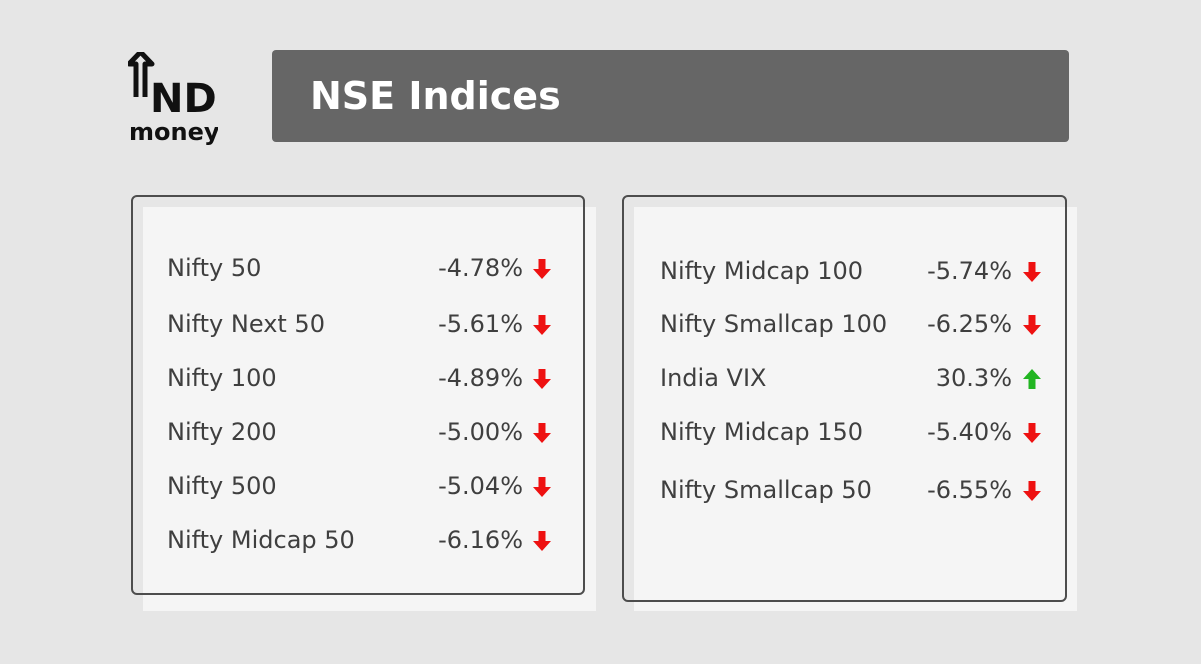 The image size is (1201, 664). What do you see at coordinates (973, 378) in the screenshot?
I see `index-change: 30.3%` at bounding box center [973, 378].